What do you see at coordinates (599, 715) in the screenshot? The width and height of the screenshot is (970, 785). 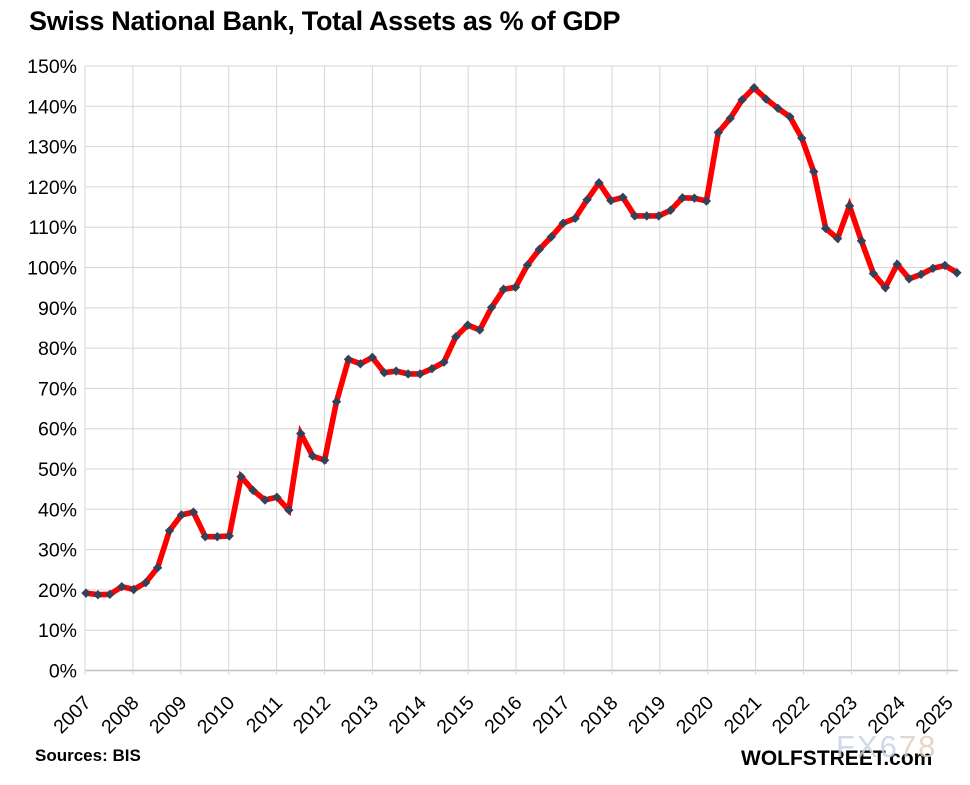 I see `x-tick-label: 2018` at bounding box center [599, 715].